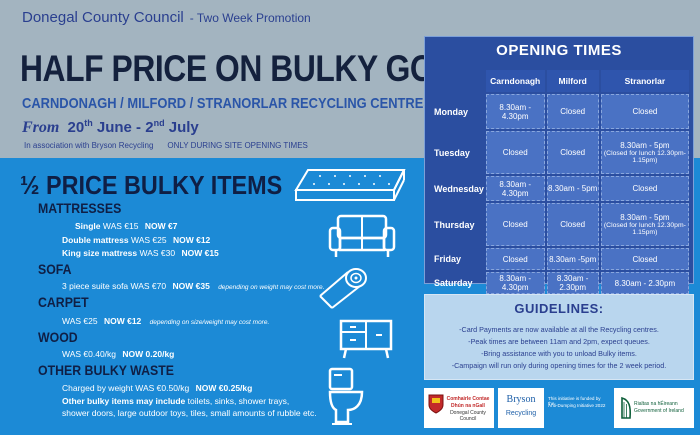  What do you see at coordinates (76, 127) in the screenshot?
I see `start-day: 20` at bounding box center [76, 127].